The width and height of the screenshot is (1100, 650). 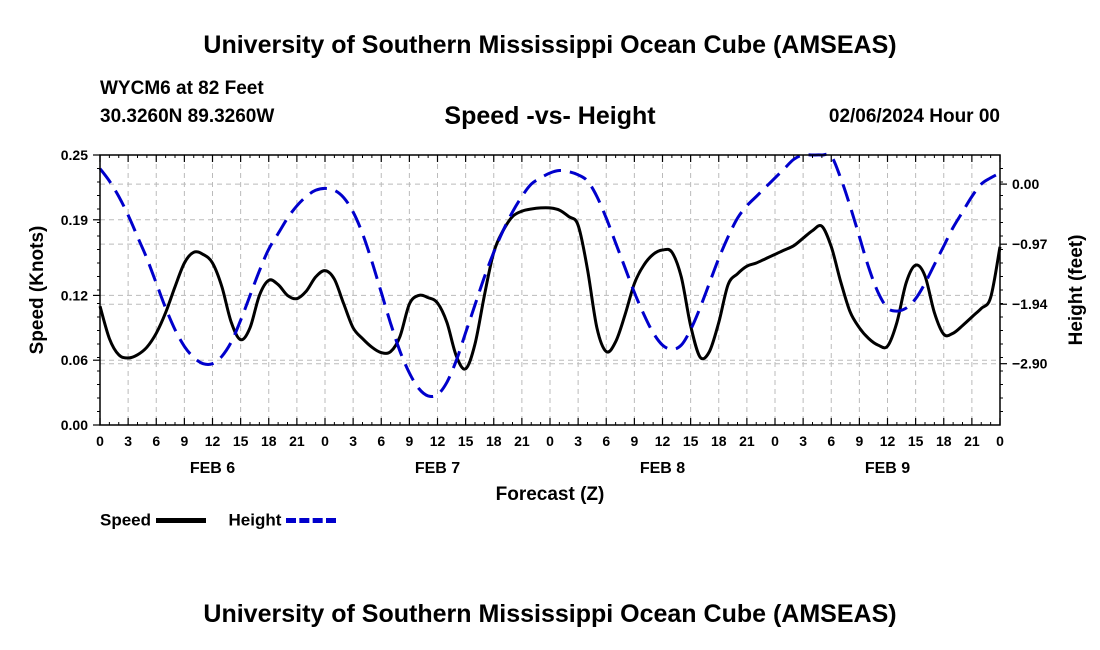 I want to click on legend-height-label: Height, so click(x=255, y=520).